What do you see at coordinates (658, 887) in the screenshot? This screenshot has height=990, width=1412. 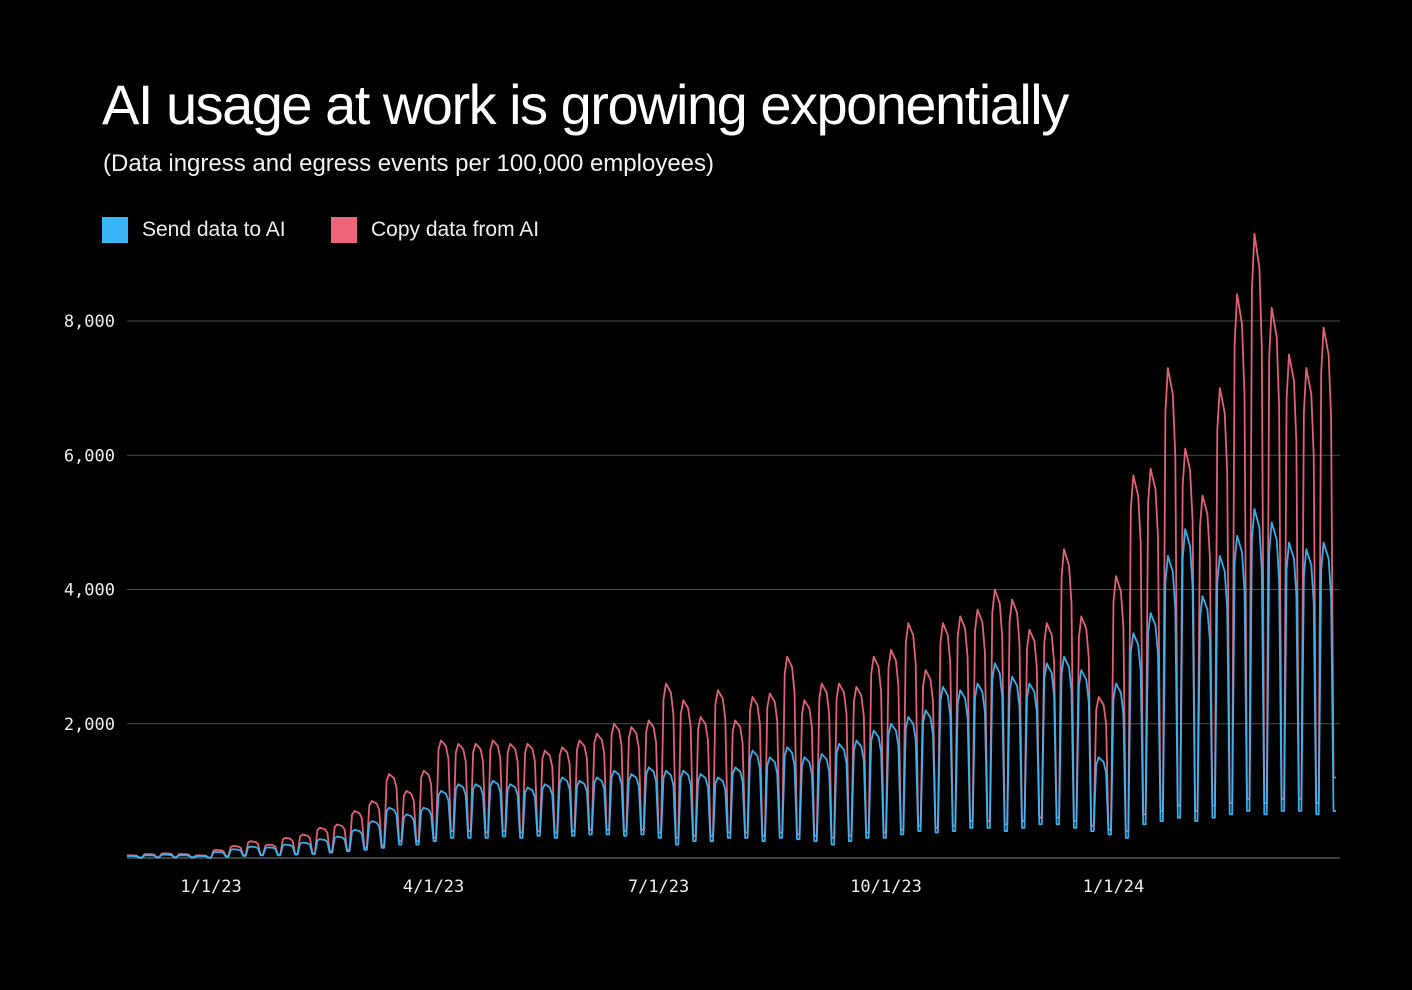 I see `x-tick-label: 7/1/23` at bounding box center [658, 887].